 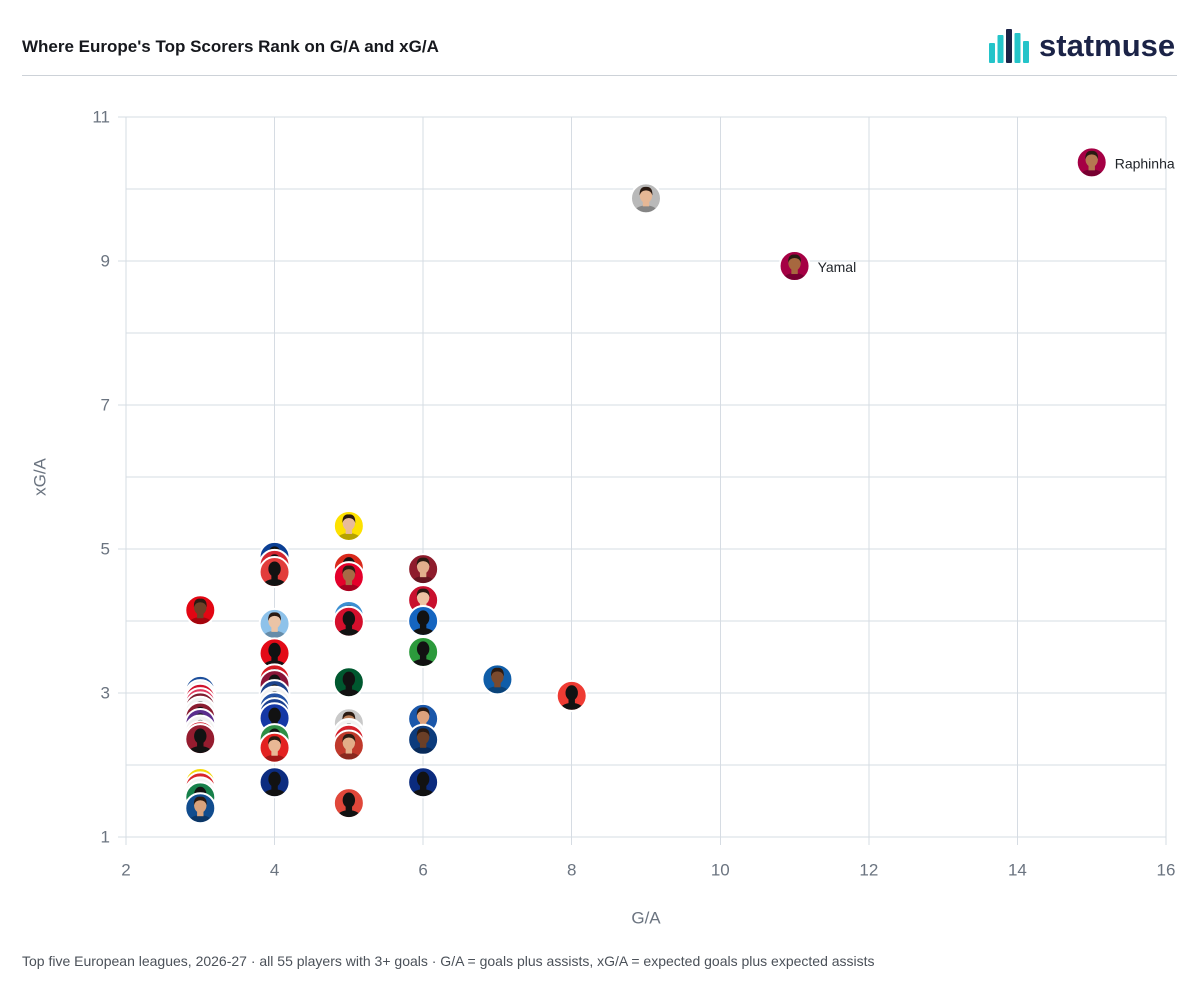 I want to click on statmuse-logo: statmuse, so click(x=1082, y=46).